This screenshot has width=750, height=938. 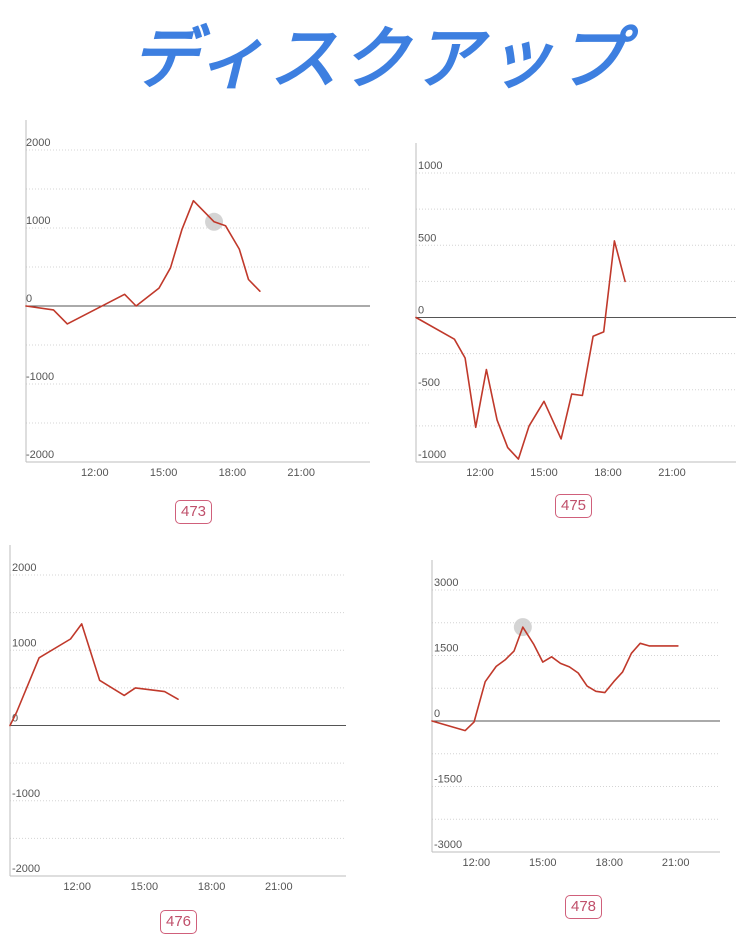 I want to click on y-tick-label: 3000, so click(x=446, y=583).